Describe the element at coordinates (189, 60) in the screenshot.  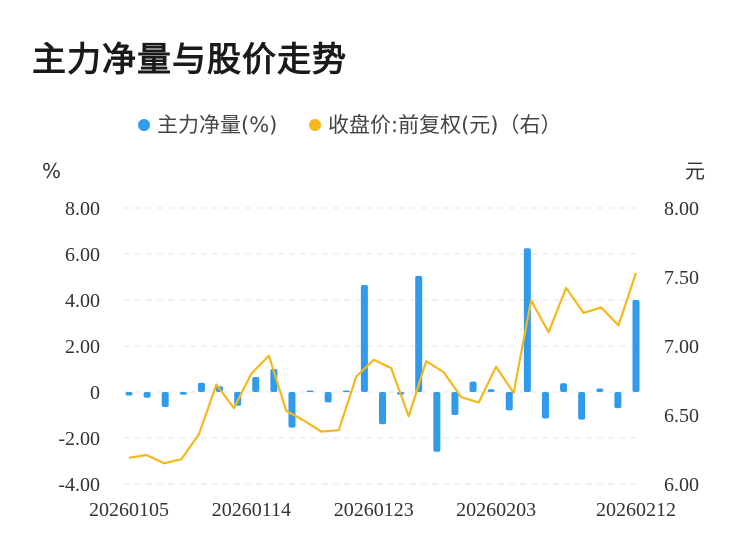
I see `page-title: 主力净量与股价走势` at that location.